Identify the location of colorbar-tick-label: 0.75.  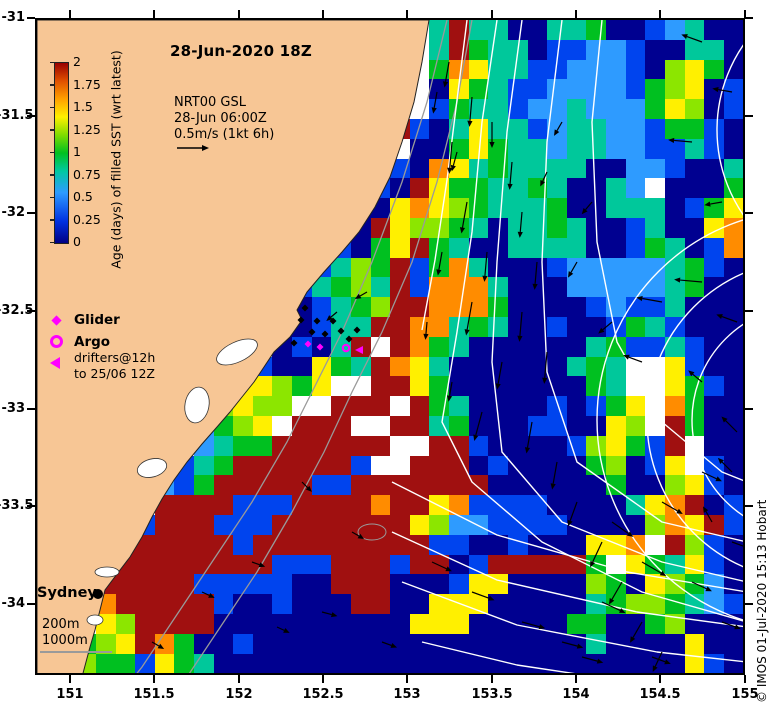
(87, 174).